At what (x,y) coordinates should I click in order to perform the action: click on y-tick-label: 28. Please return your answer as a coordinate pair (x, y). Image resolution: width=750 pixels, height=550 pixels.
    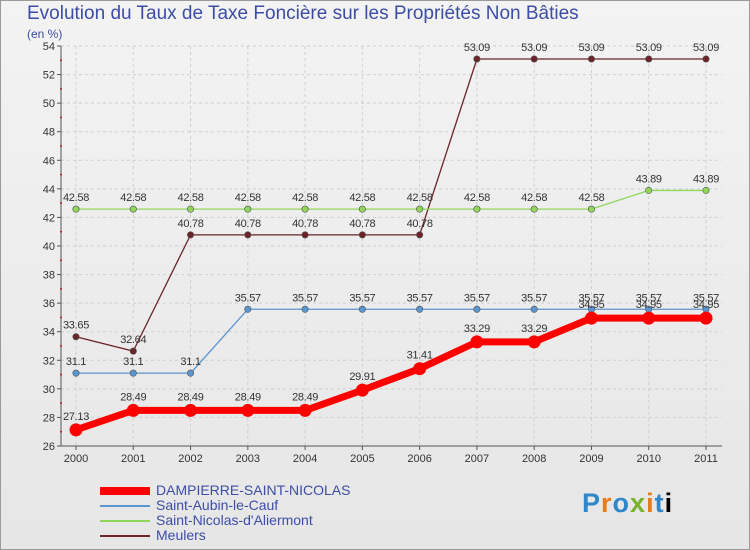
    Looking at the image, I should click on (49, 418).